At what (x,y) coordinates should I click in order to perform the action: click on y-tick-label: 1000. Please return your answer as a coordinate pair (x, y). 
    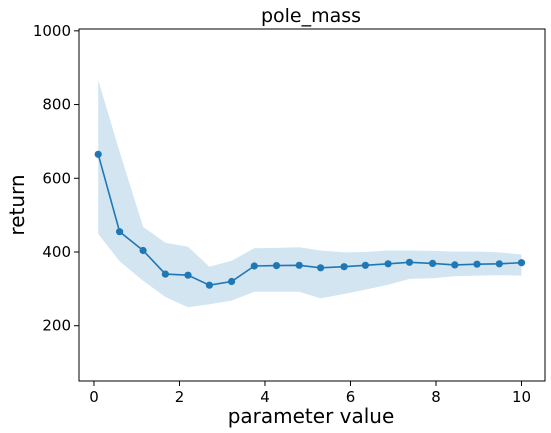
    Looking at the image, I should click on (52, 31).